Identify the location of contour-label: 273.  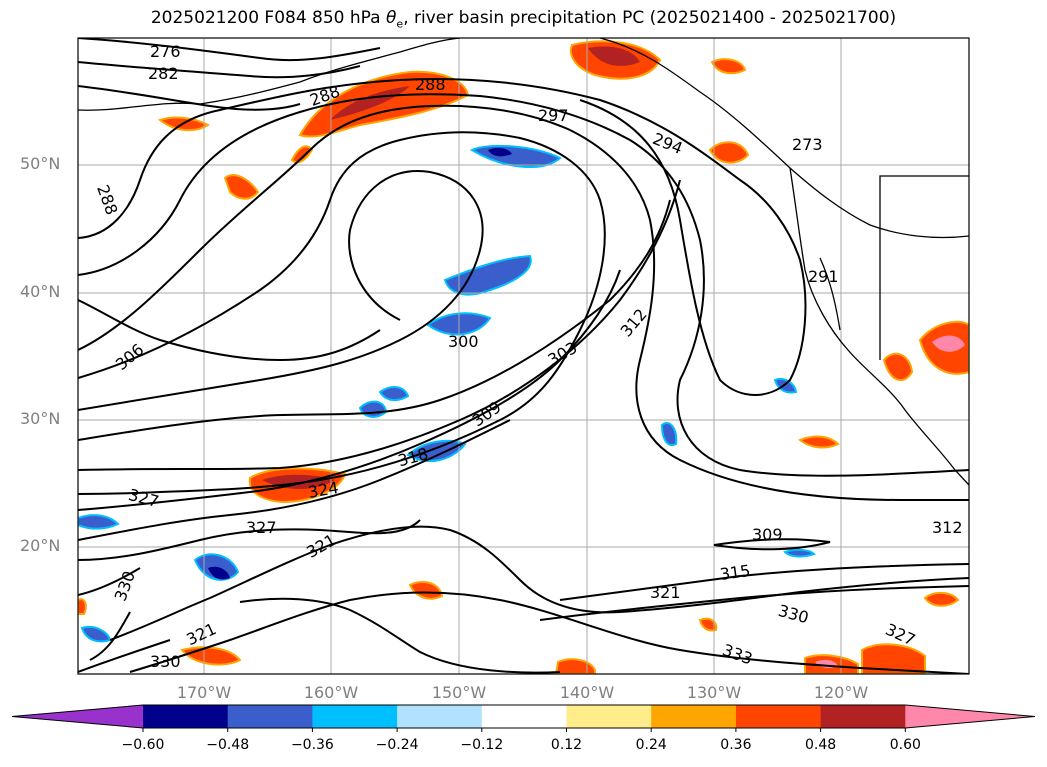
(807, 144).